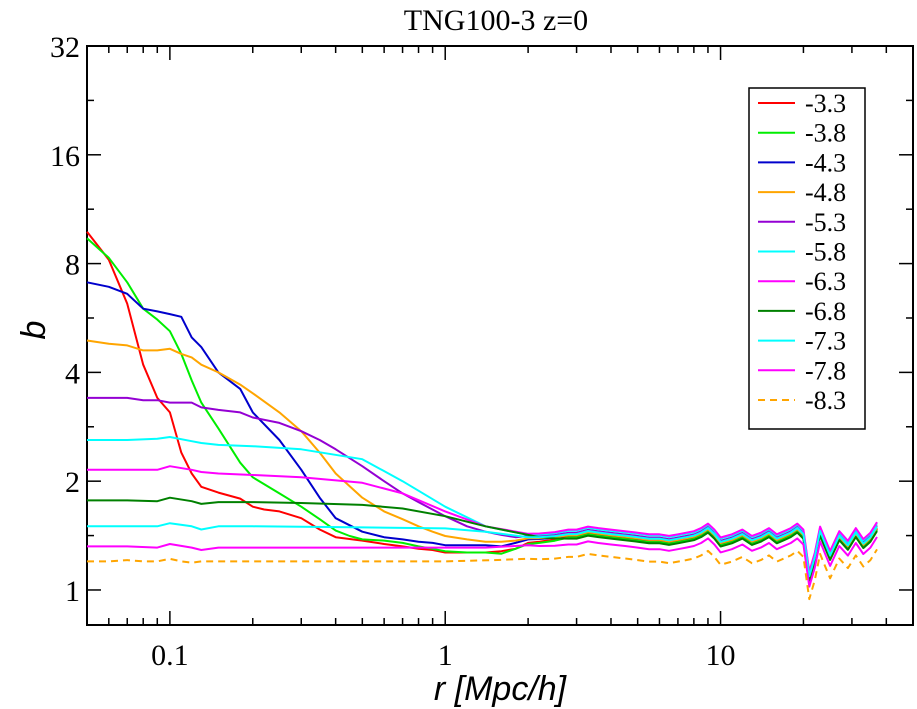 This screenshot has height=709, width=917. Describe the element at coordinates (825, 400) in the screenshot. I see `legend-label: -8.3` at that location.